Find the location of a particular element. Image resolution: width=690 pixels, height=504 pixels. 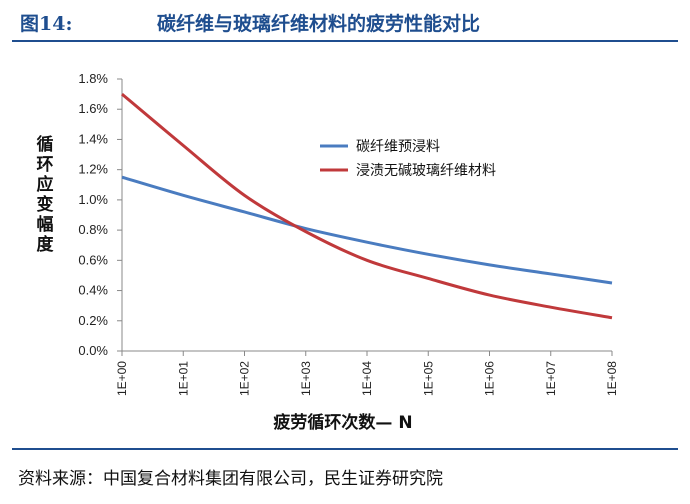

y-tick-label: 0.8% is located at coordinates (93, 229).